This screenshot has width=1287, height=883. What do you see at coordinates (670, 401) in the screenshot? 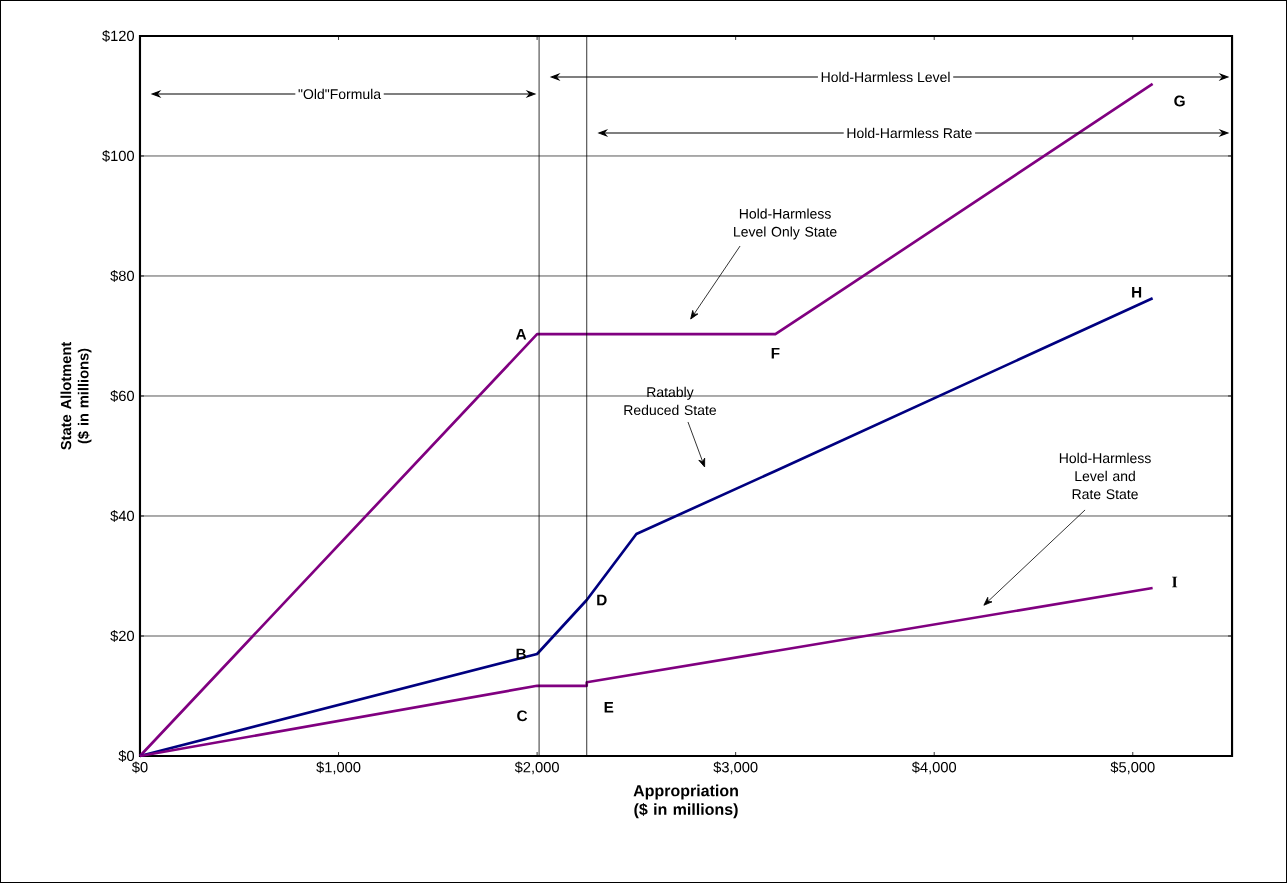
I see `annotation: Ratably Reduced State` at bounding box center [670, 401].